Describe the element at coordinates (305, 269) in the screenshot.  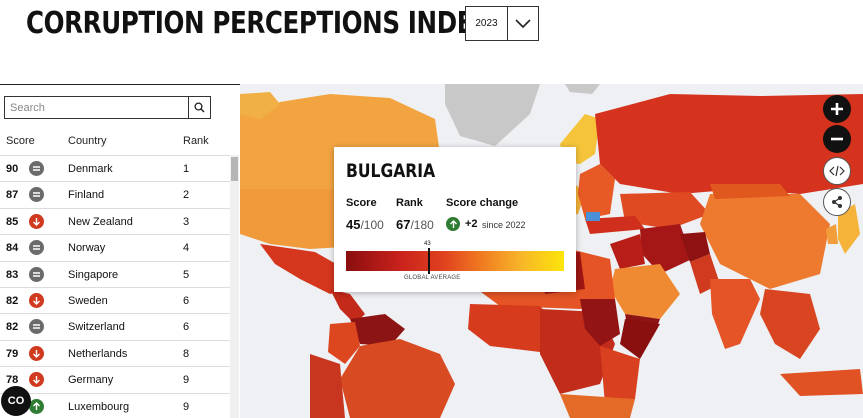
I see `mexico-region` at that location.